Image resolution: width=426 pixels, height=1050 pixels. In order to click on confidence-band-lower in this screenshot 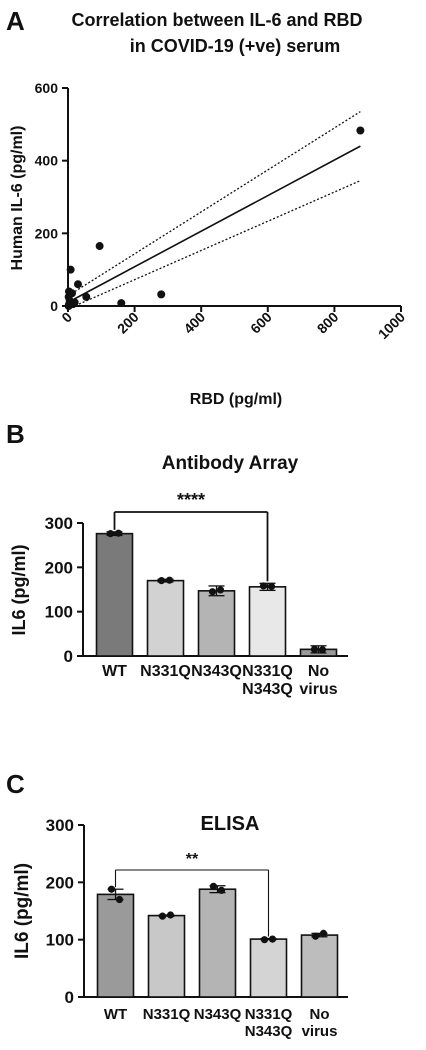, I will do `click(214, 245)`.